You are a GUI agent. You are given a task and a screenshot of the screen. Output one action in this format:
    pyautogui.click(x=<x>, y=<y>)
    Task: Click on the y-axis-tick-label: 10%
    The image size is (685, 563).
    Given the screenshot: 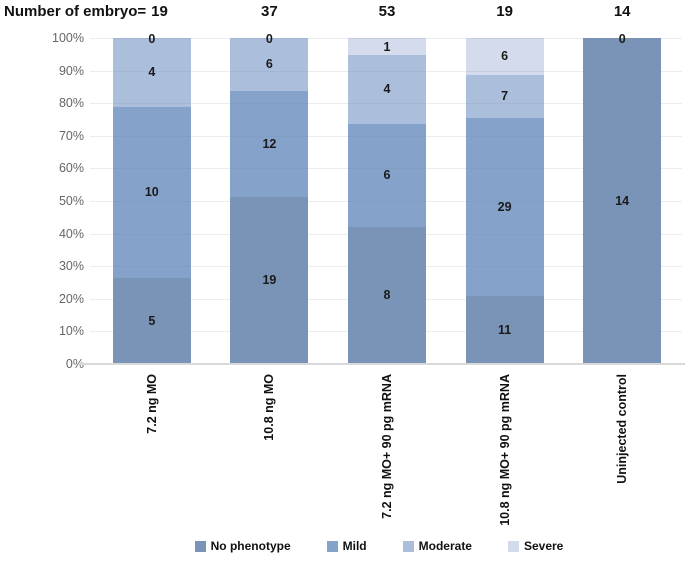 What is the action you would take?
    pyautogui.click(x=71, y=331)
    